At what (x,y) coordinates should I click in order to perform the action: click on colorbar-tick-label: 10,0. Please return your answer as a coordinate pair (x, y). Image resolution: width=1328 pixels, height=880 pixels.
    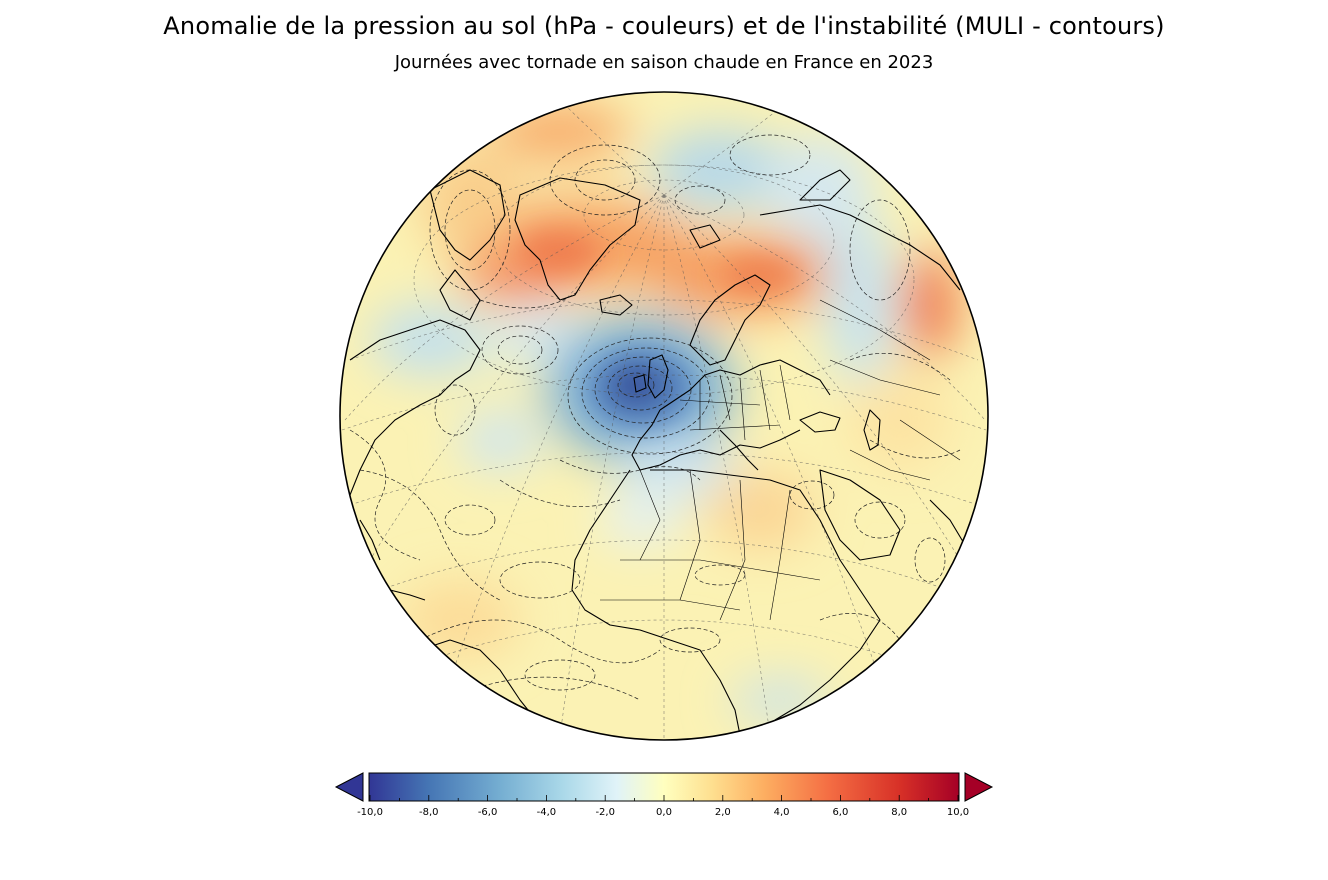
    Looking at the image, I should click on (958, 812).